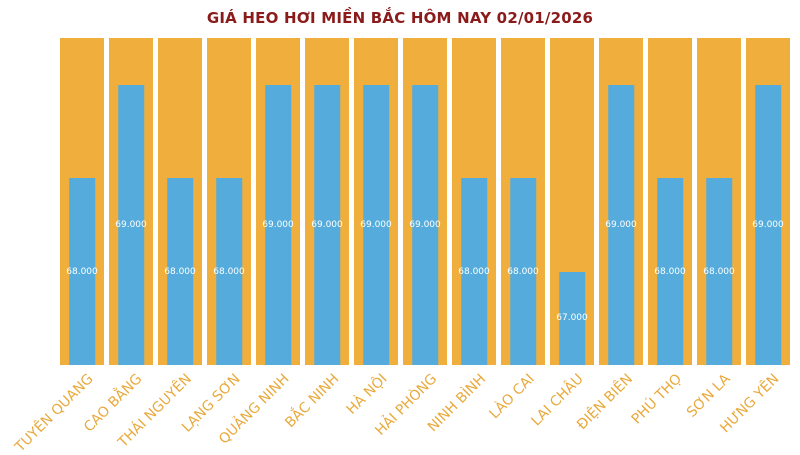 Image resolution: width=800 pixels, height=455 pixels. Describe the element at coordinates (660, 412) in the screenshot. I see `category-label: PHÚ THỌ` at that location.